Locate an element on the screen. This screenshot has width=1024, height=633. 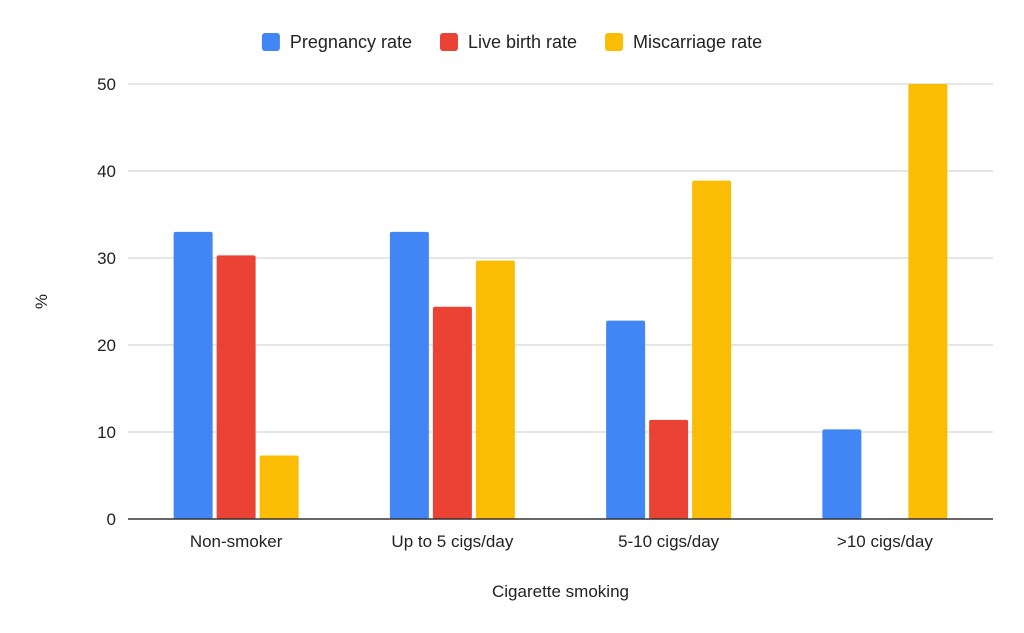
x-axis-title: Cigarette smoking is located at coordinates (560, 591).